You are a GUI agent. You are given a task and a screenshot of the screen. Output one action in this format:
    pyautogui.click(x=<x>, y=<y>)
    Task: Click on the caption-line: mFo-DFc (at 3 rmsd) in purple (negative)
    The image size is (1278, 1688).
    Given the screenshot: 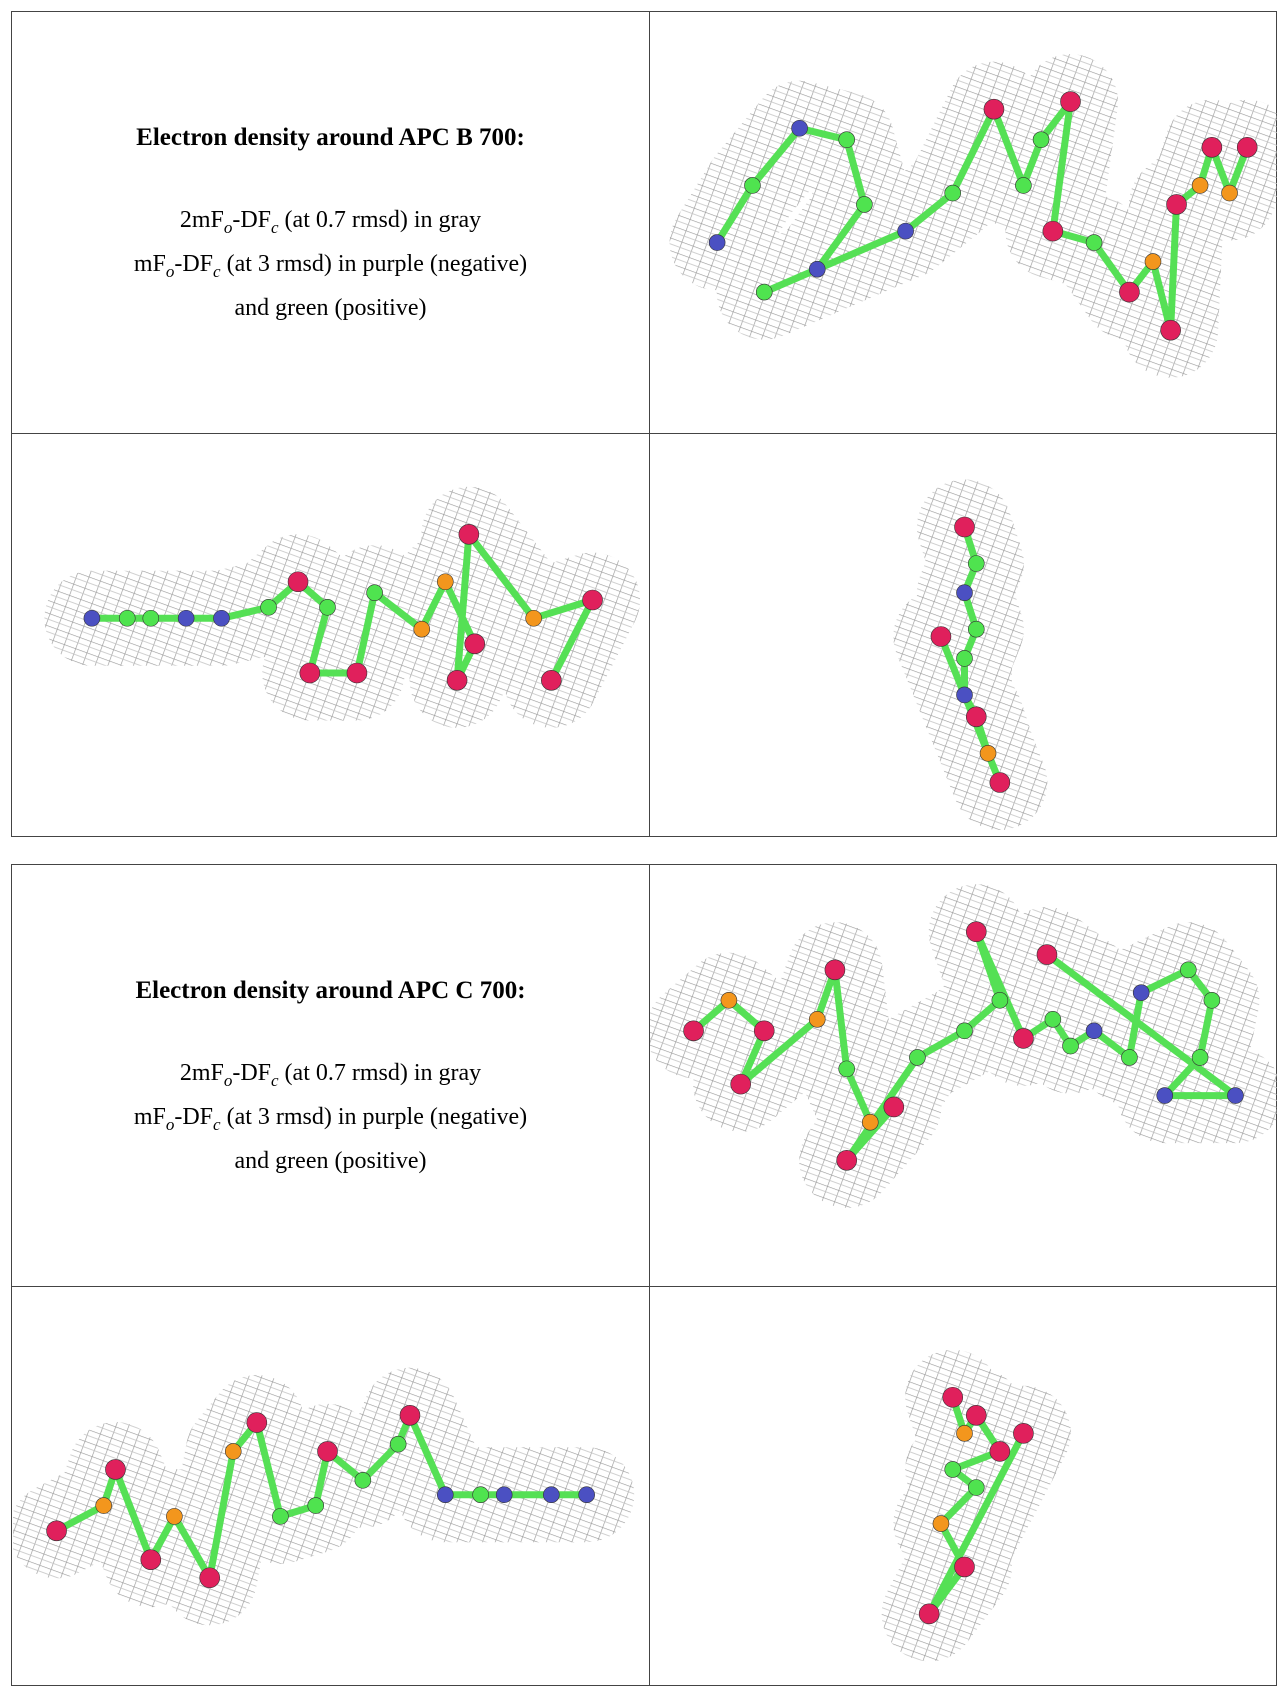 What is the action you would take?
    pyautogui.click(x=330, y=268)
    